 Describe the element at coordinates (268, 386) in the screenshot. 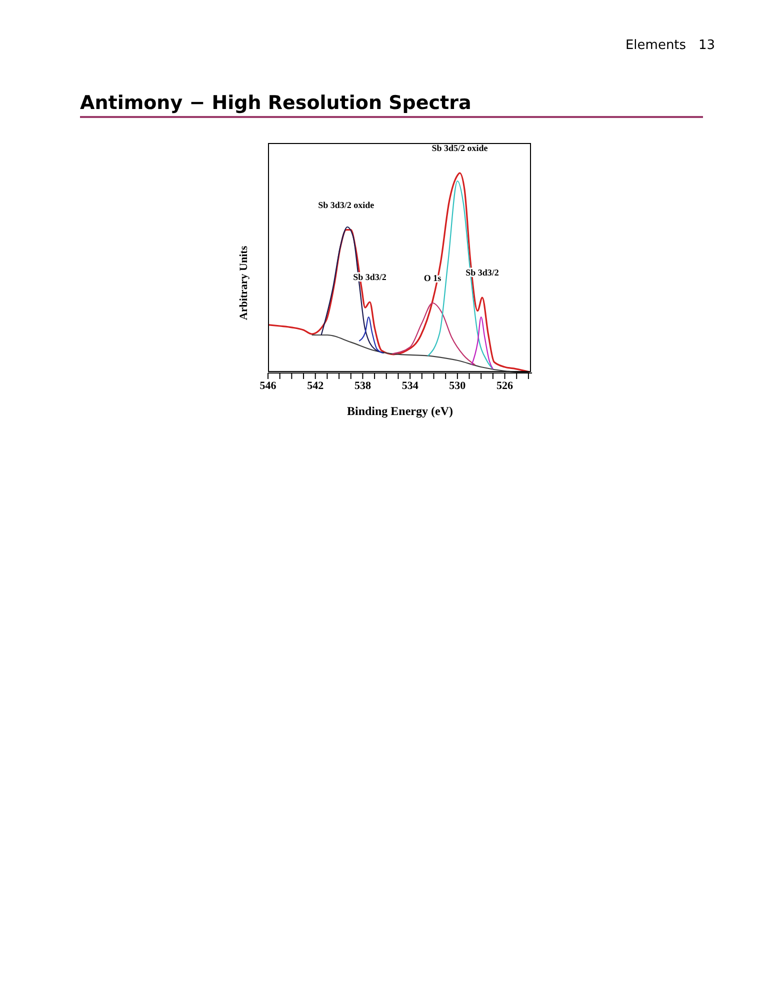

I see `x-tick-label: 546` at that location.